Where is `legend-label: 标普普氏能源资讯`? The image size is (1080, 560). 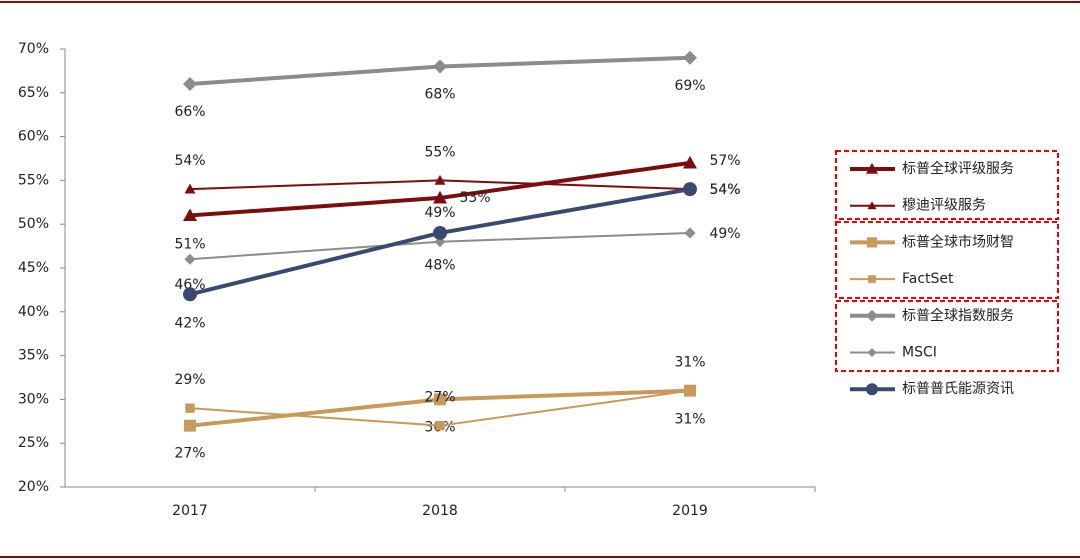
legend-label: 标普普氏能源资讯 is located at coordinates (958, 389).